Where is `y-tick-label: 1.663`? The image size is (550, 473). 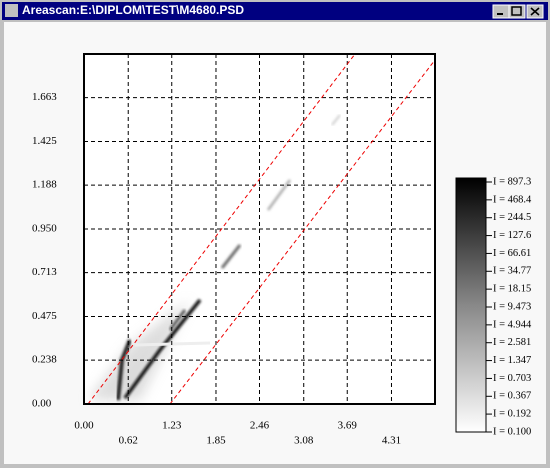
y-tick-label: 1.663 is located at coordinates (44, 97).